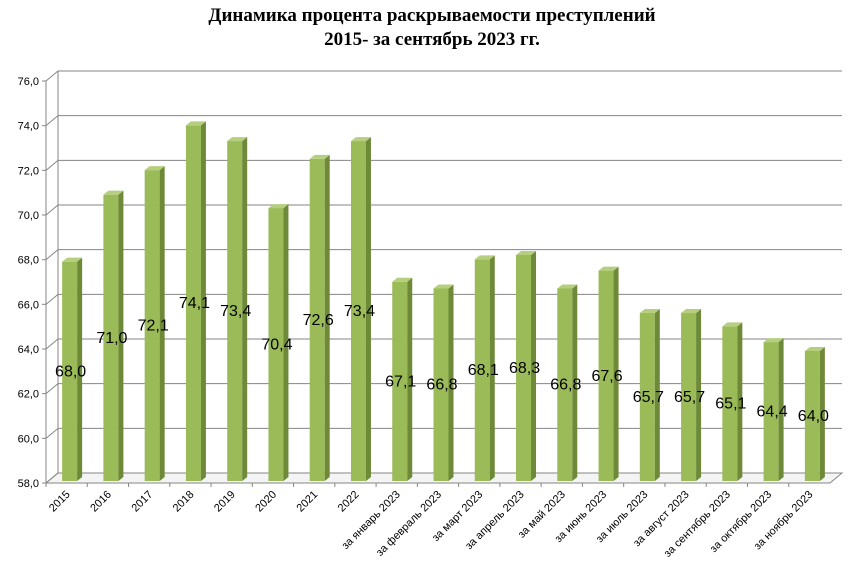  I want to click on x-tick-label: 2022, so click(349, 502).